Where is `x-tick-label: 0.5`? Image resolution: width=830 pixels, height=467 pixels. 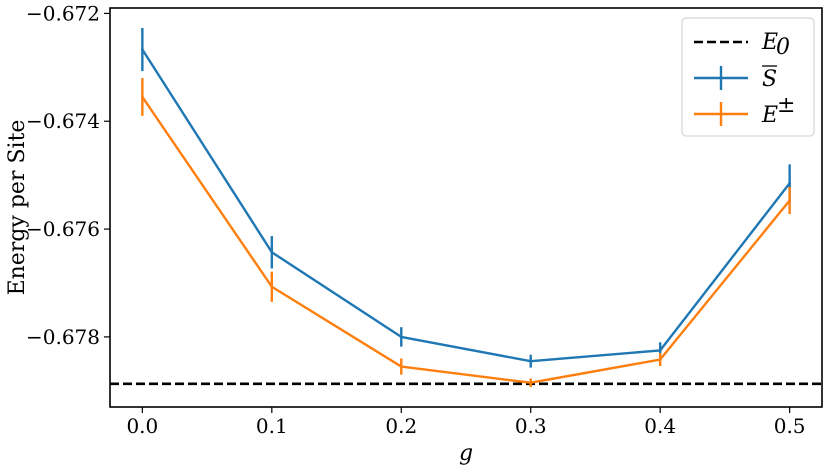 x-tick-label: 0.5 is located at coordinates (790, 426).